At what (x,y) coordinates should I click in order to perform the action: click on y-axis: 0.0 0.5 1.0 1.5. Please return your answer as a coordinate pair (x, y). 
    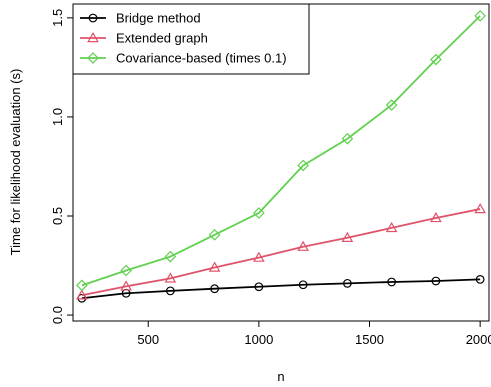
    Looking at the image, I should click on (61, 166).